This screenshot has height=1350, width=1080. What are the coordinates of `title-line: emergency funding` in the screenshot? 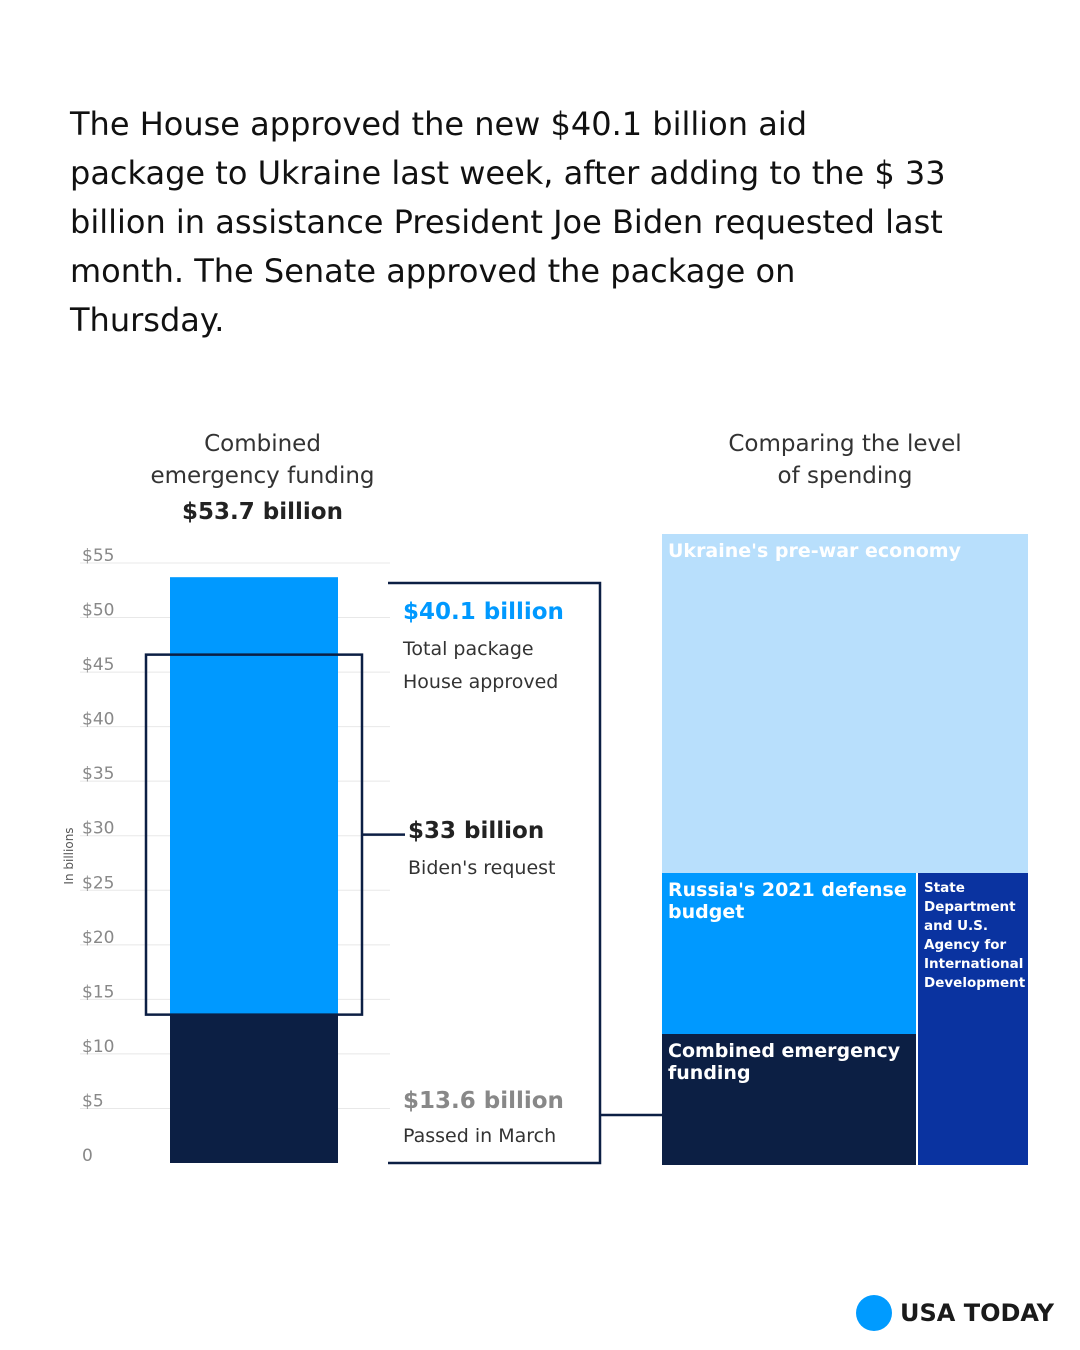 It's located at (262, 476).